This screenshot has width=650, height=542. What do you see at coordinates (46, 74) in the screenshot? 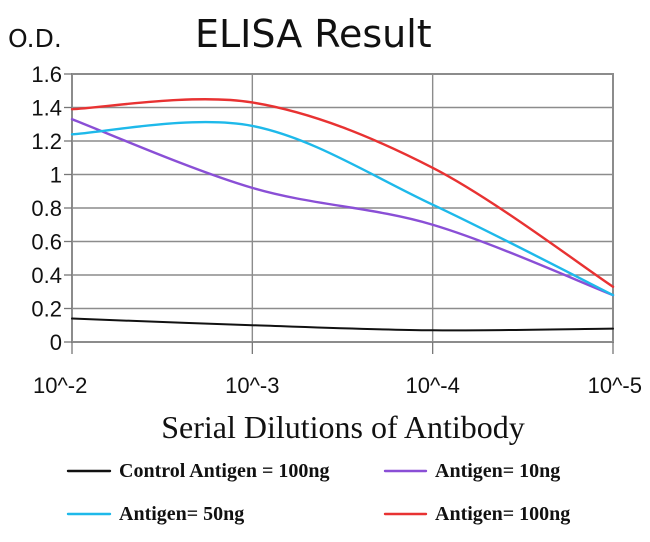
I see `y-tick-label: 1.6` at bounding box center [46, 74].